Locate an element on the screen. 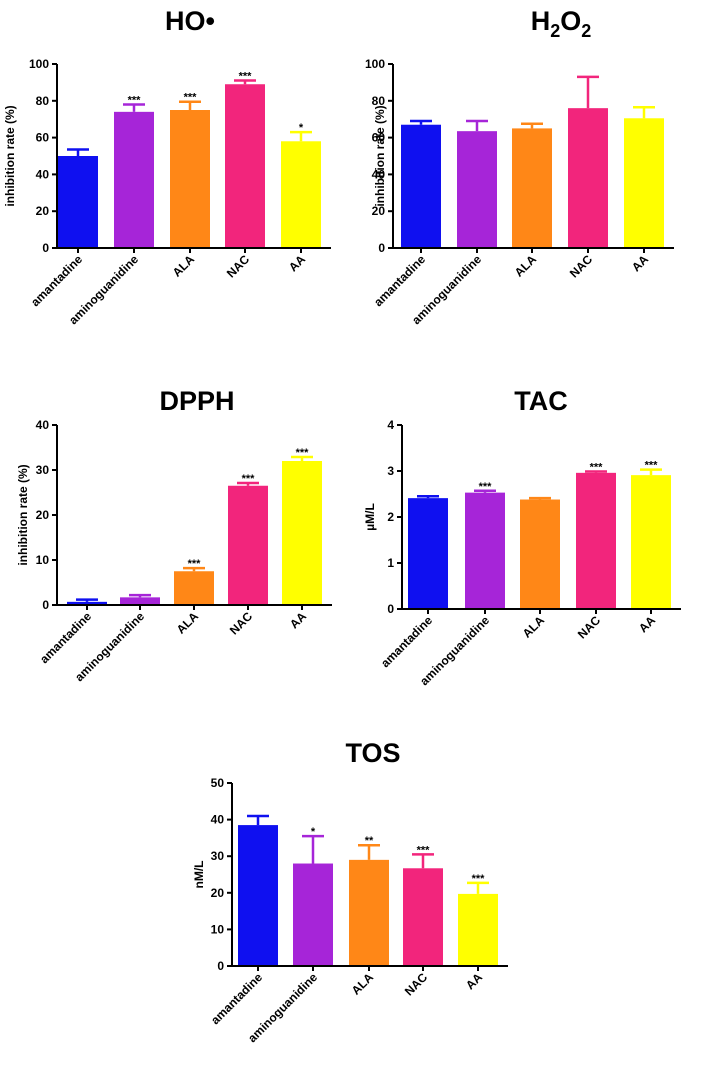  chart-title: TAC is located at coordinates (541, 401).